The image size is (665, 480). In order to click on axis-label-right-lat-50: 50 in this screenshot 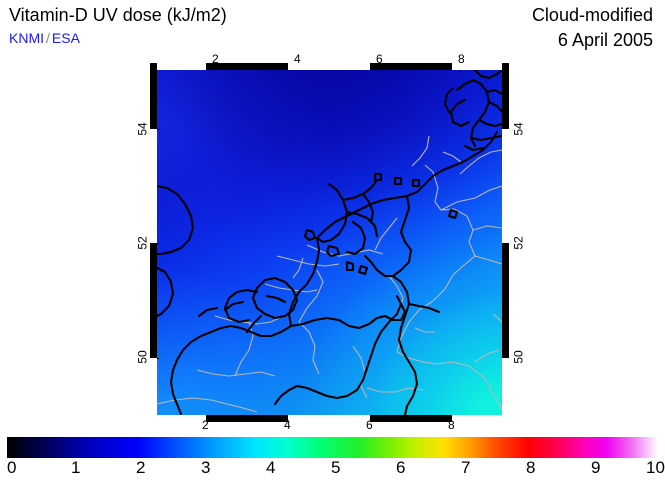, I will do `click(518, 357)`.